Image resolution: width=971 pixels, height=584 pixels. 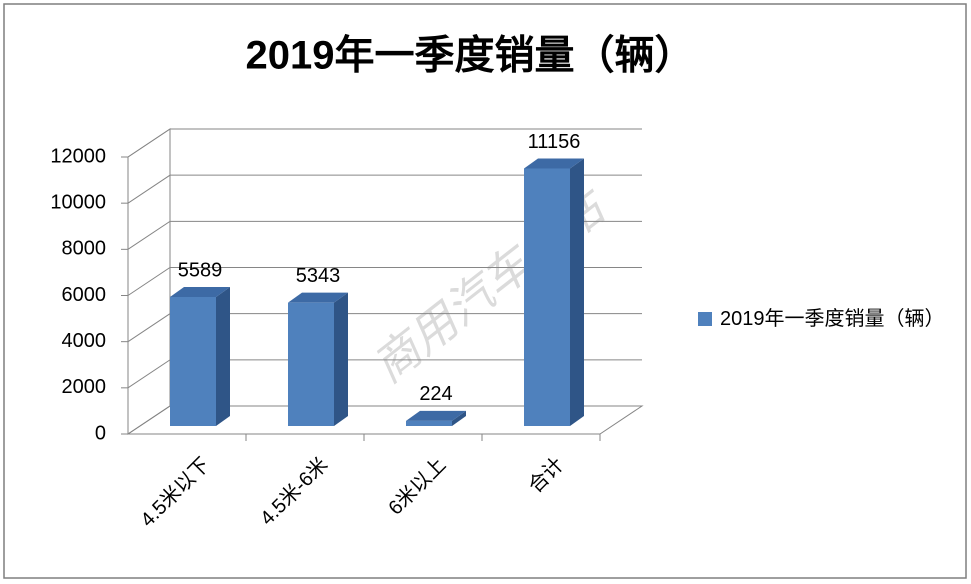 What do you see at coordinates (100, 433) in the screenshot?
I see `y-tick-label: 0` at bounding box center [100, 433].